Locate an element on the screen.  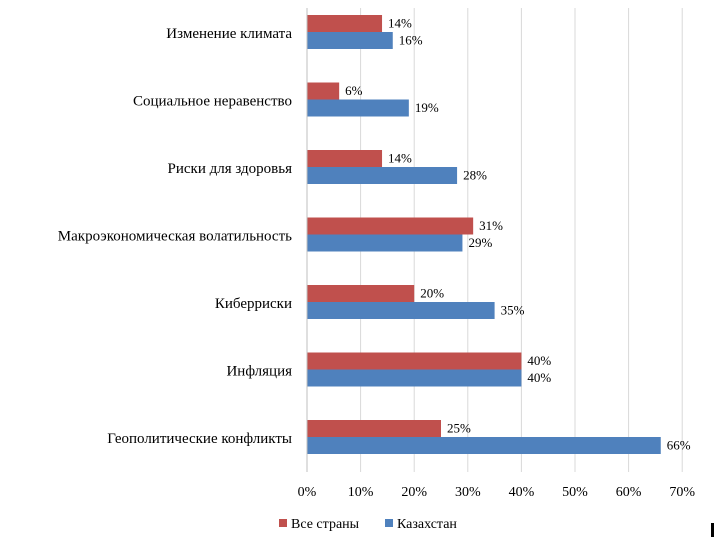
value-label: 19% is located at coordinates (427, 107).